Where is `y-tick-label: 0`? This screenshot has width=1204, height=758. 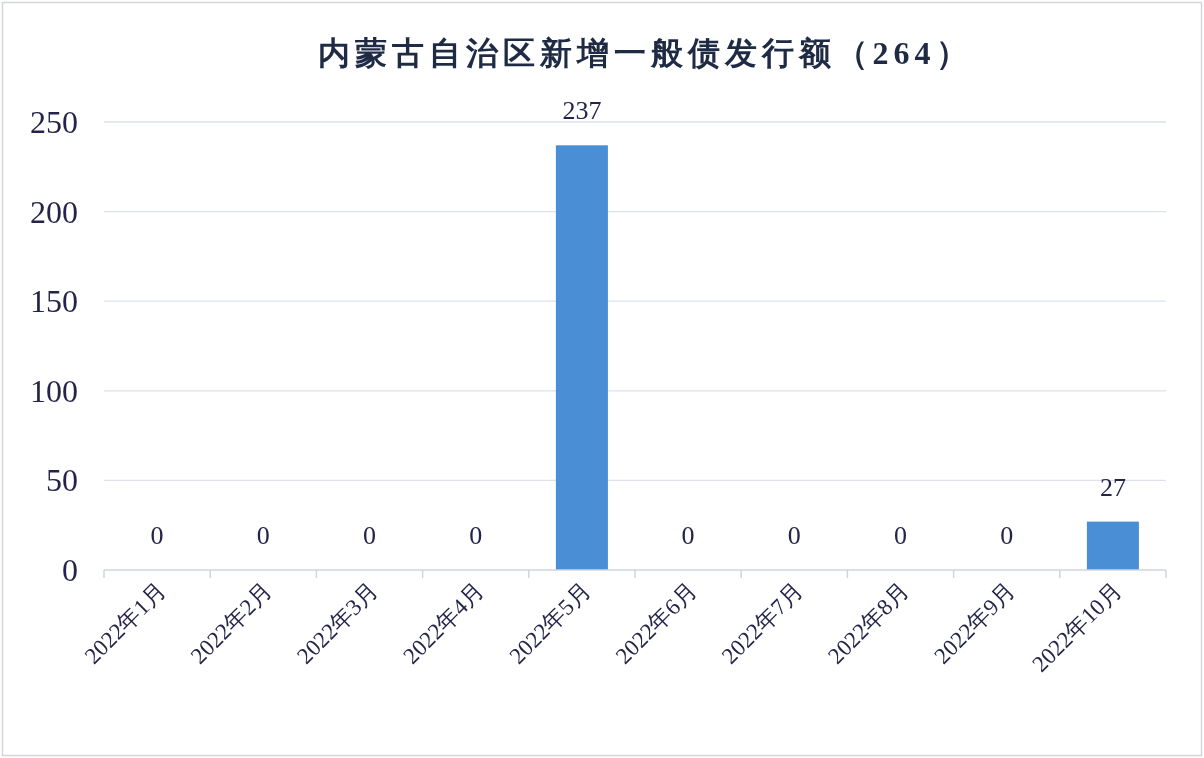 y-tick-label: 0 is located at coordinates (70, 570).